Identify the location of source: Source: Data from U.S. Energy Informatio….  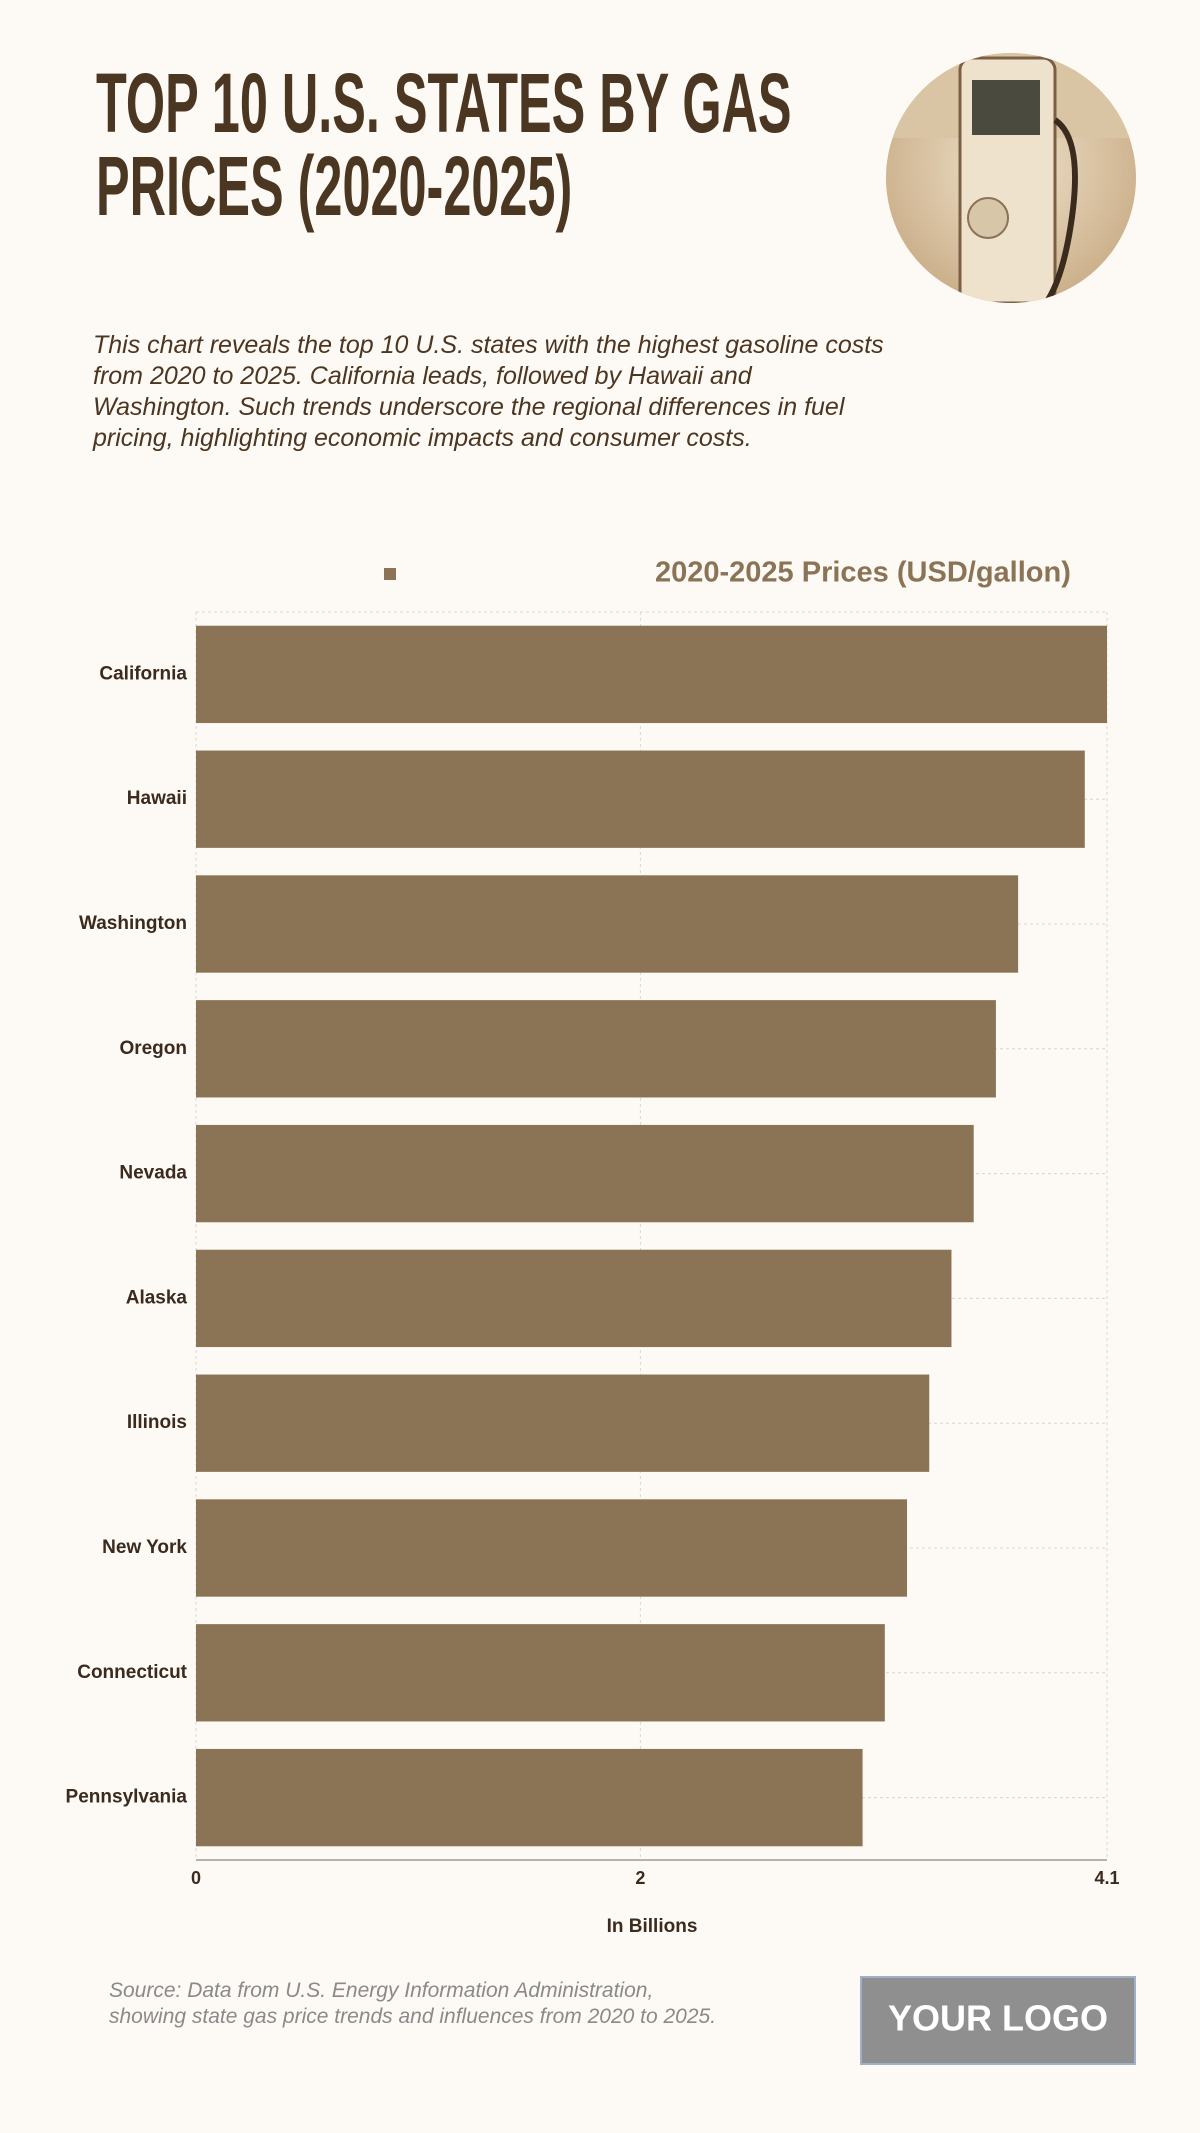
(413, 2003).